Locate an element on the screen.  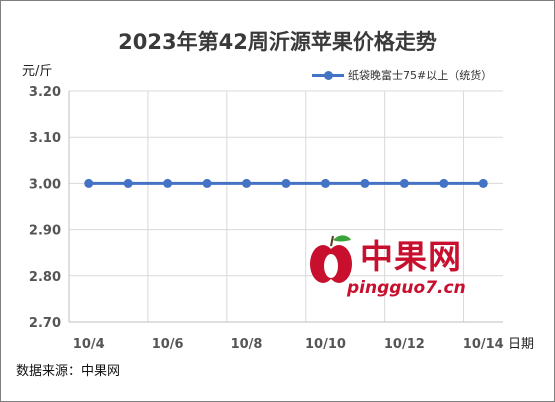
x-tick-label: 10/8 is located at coordinates (247, 344).